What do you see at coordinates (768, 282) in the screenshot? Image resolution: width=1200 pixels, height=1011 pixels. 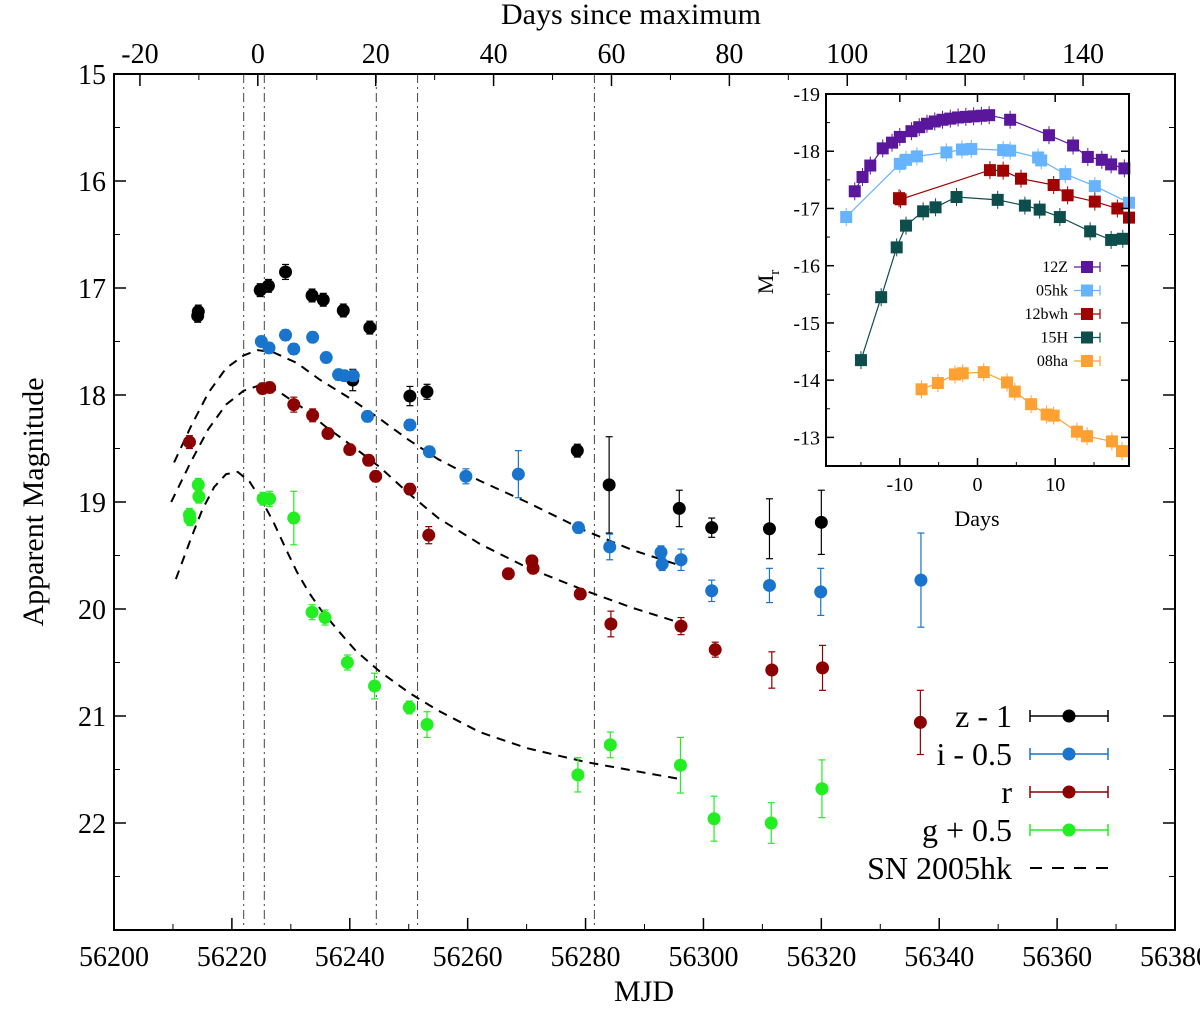 I see `inset-y-axis-title: Mr` at bounding box center [768, 282].